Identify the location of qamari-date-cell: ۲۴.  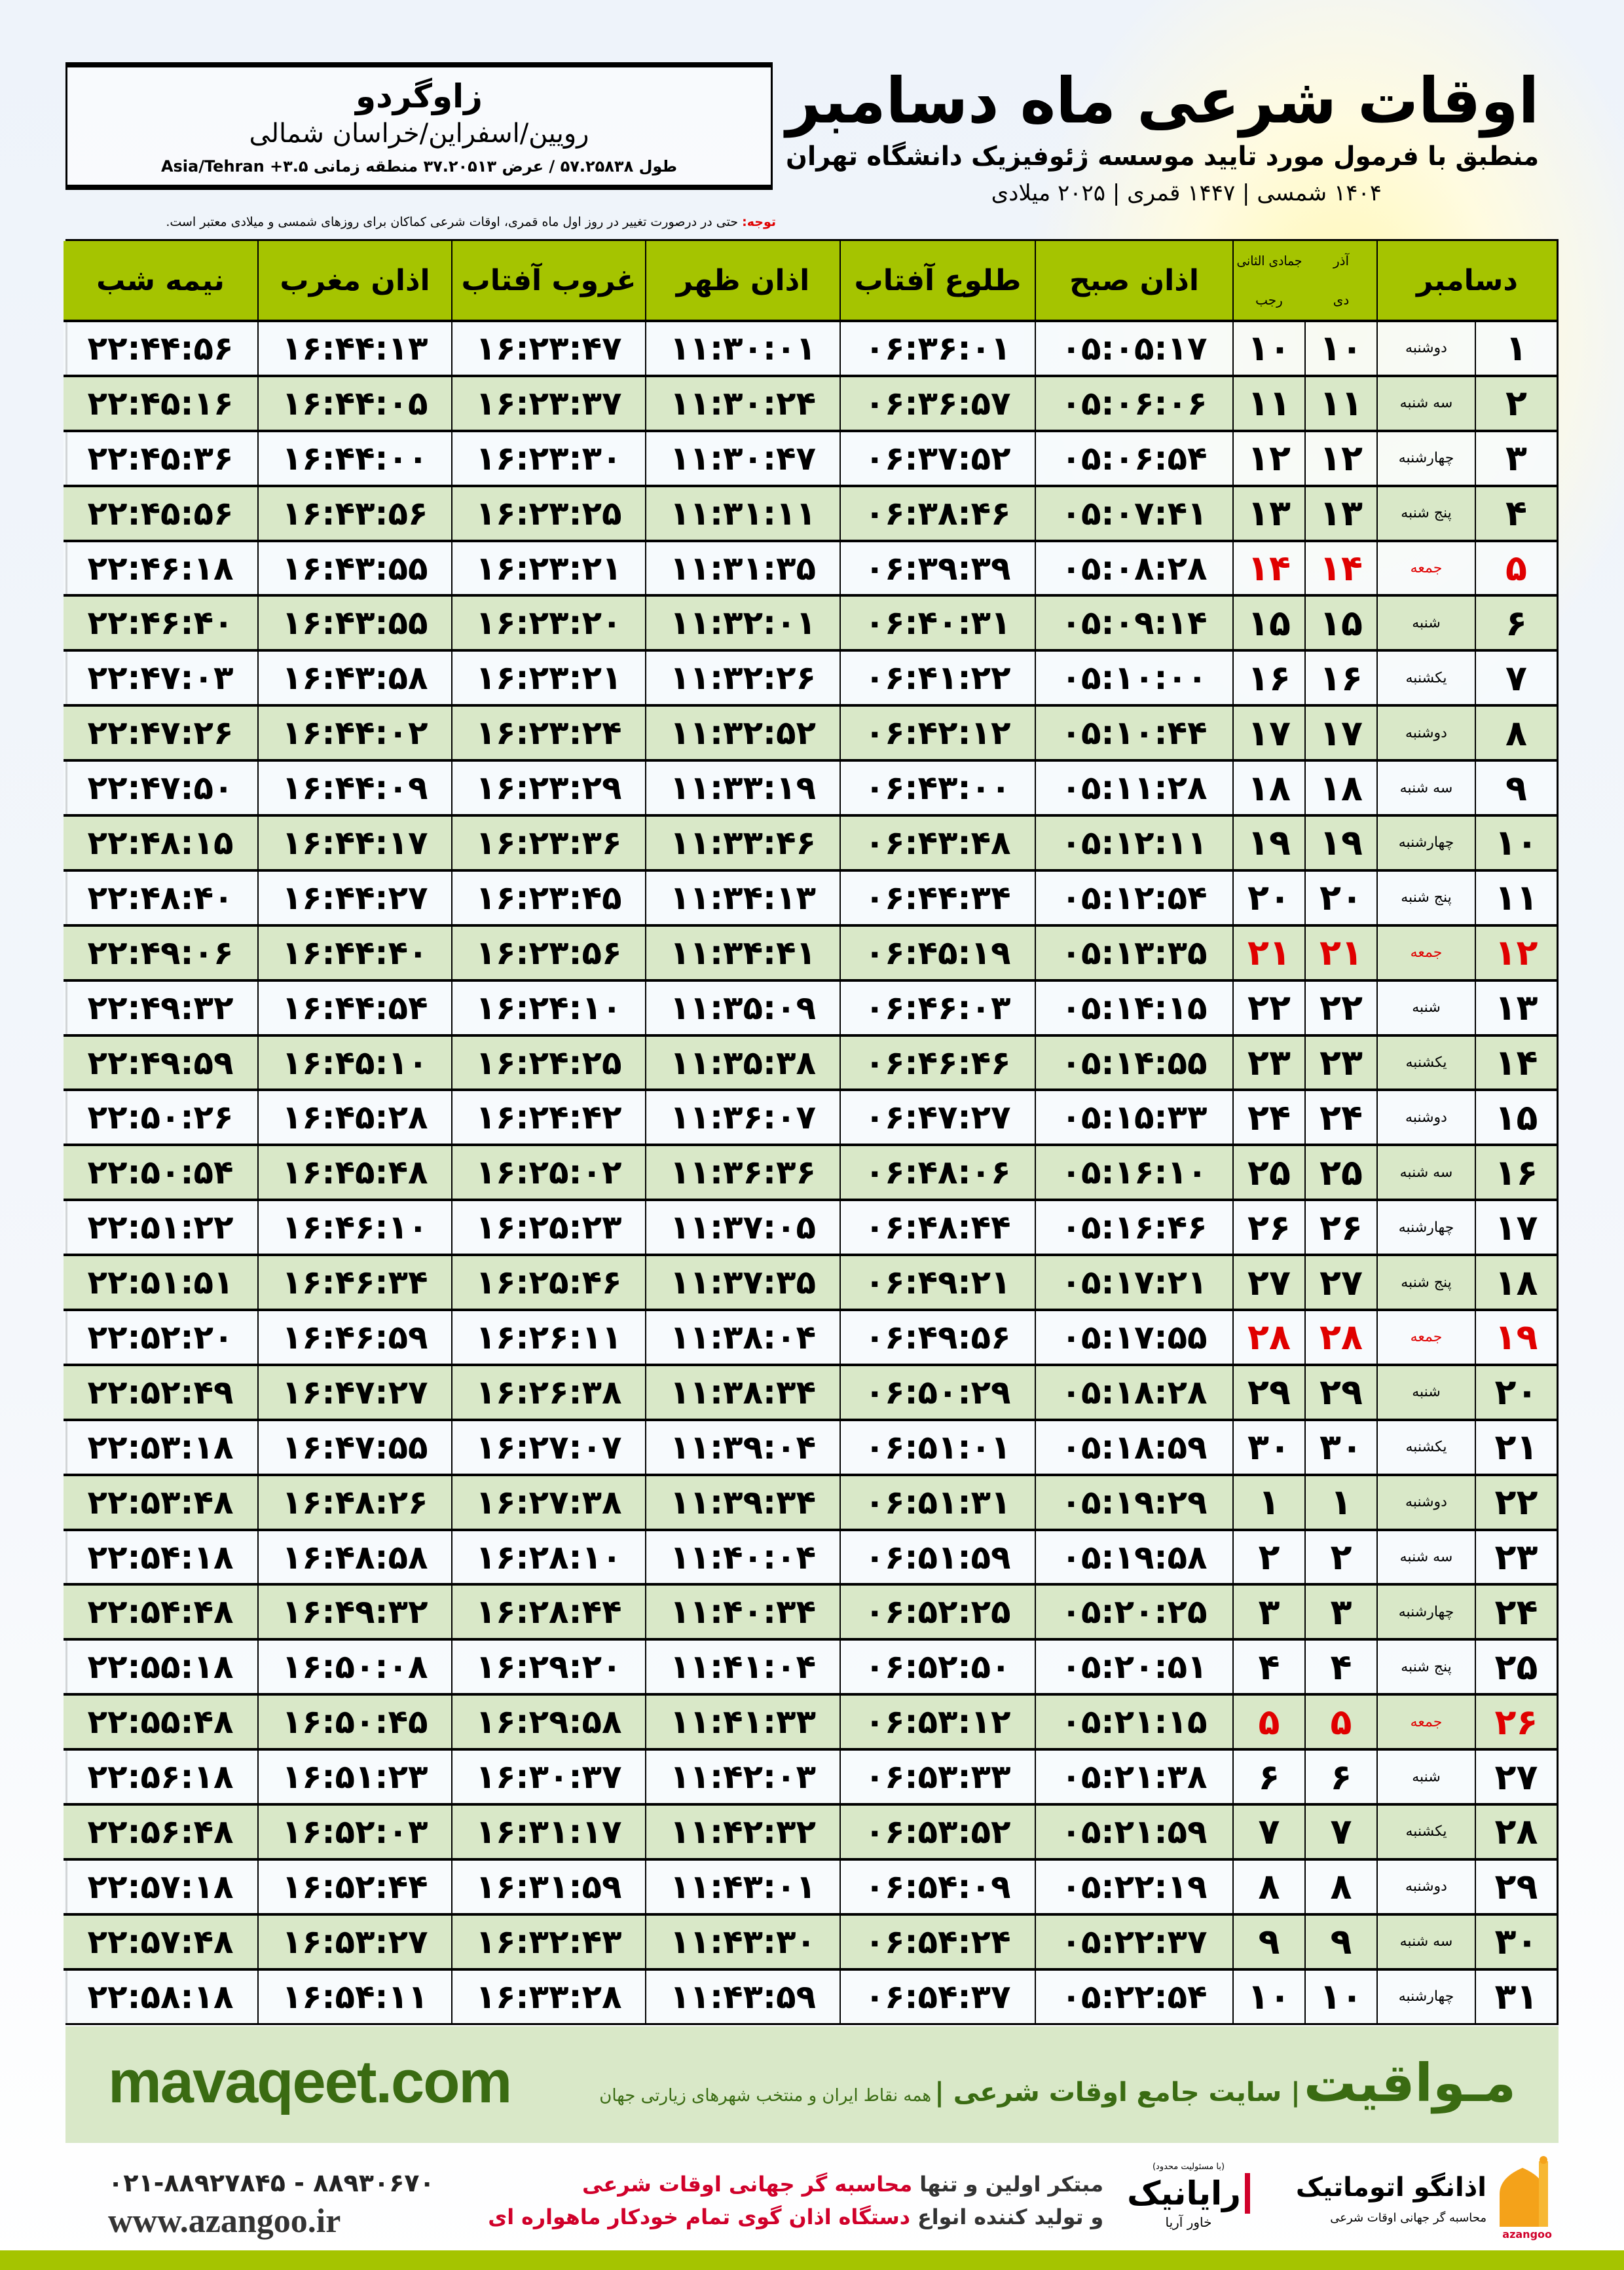
(1268, 1116).